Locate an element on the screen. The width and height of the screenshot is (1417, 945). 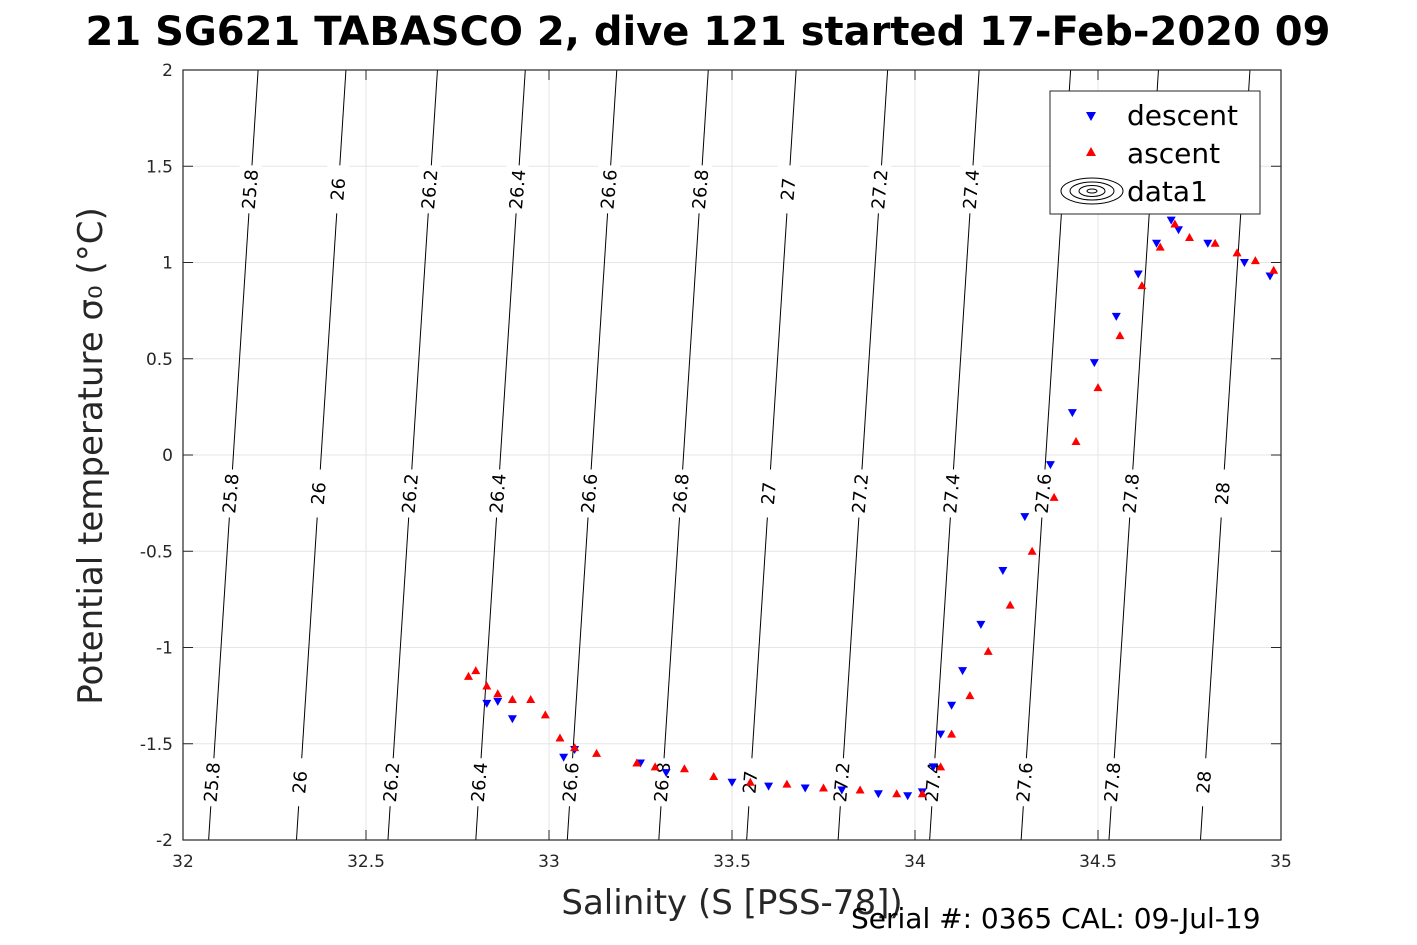
x-tick-label: 35 is located at coordinates (1281, 862).